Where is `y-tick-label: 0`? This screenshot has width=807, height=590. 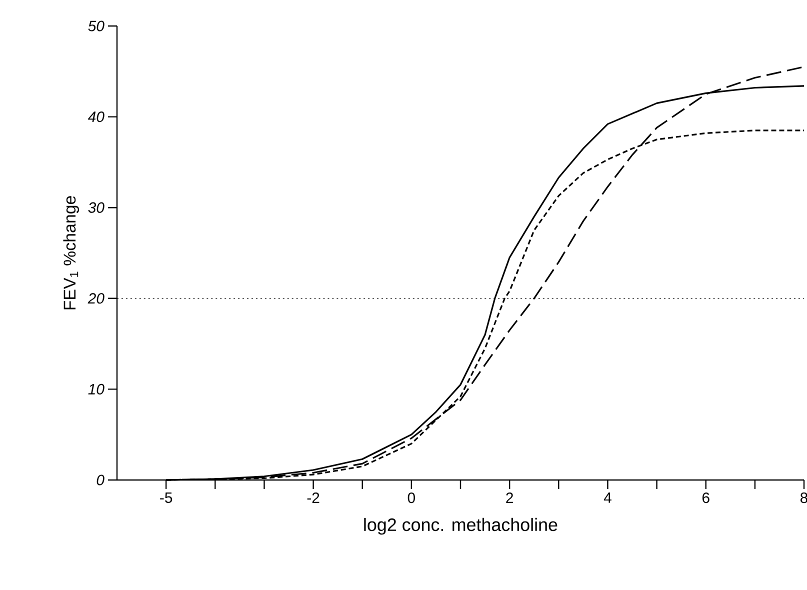
y-tick-label: 0 is located at coordinates (100, 480).